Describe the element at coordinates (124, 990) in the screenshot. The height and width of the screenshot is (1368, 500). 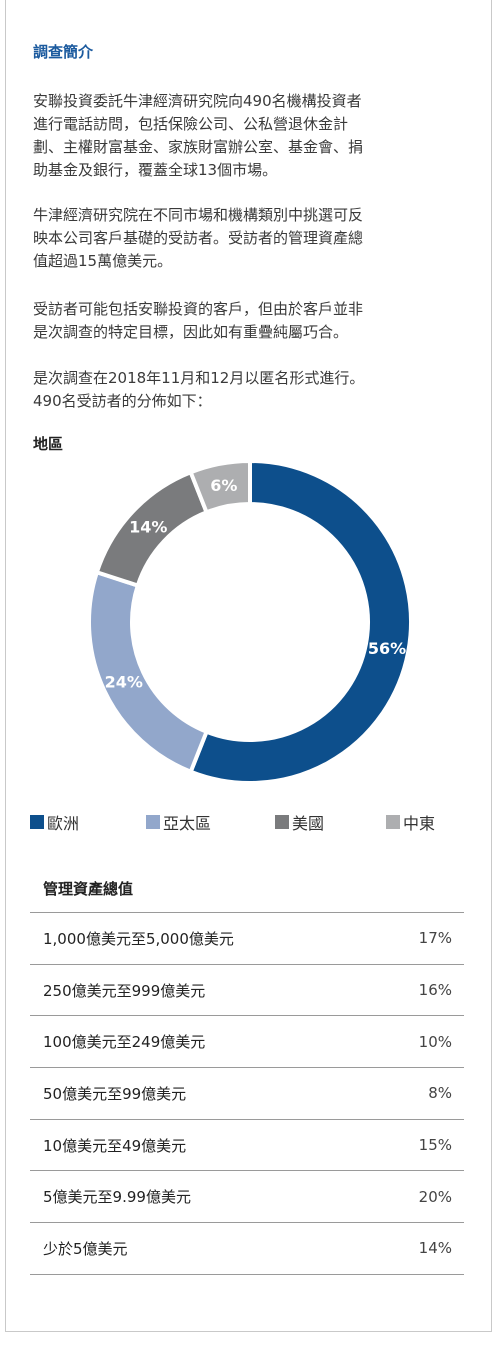
I see `row-label: 250億美元至999億美元` at that location.